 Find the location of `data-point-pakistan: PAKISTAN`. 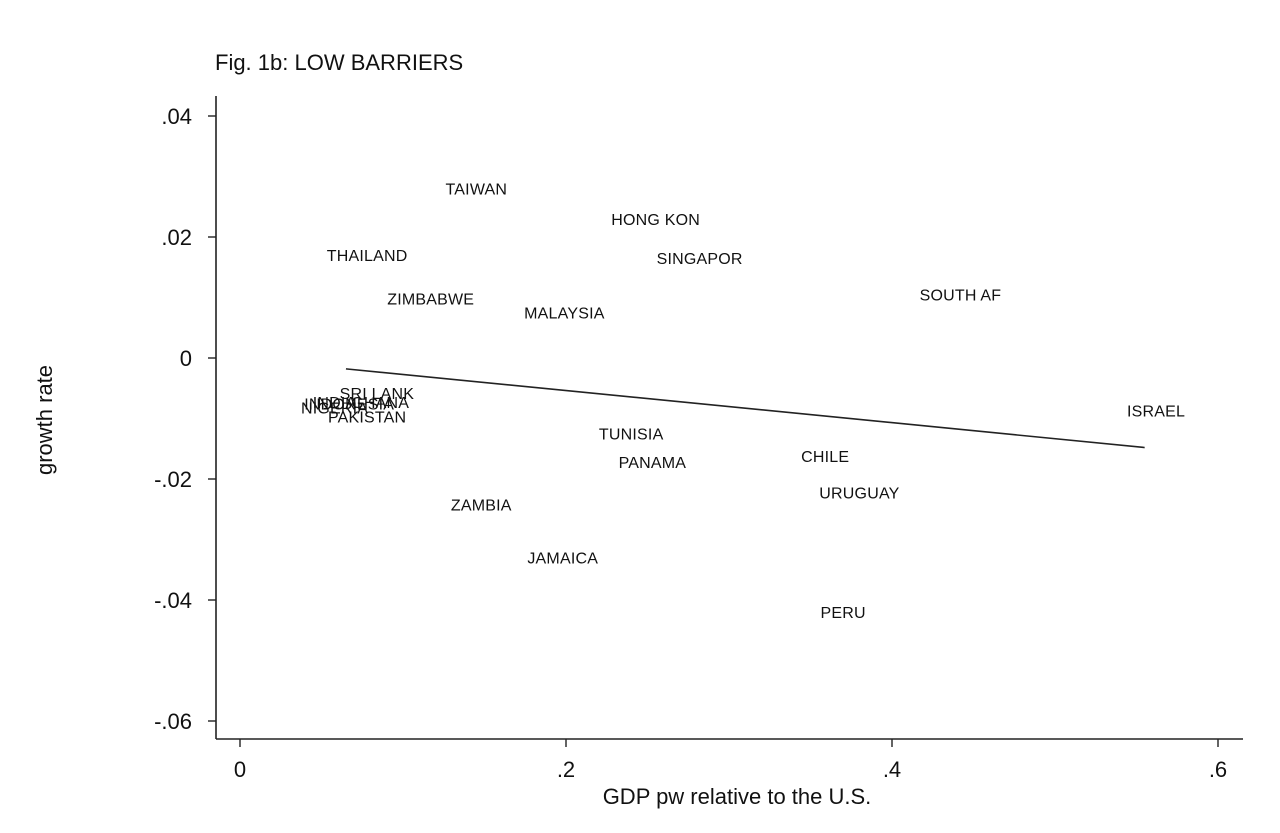

data-point-pakistan: PAKISTAN is located at coordinates (367, 418).